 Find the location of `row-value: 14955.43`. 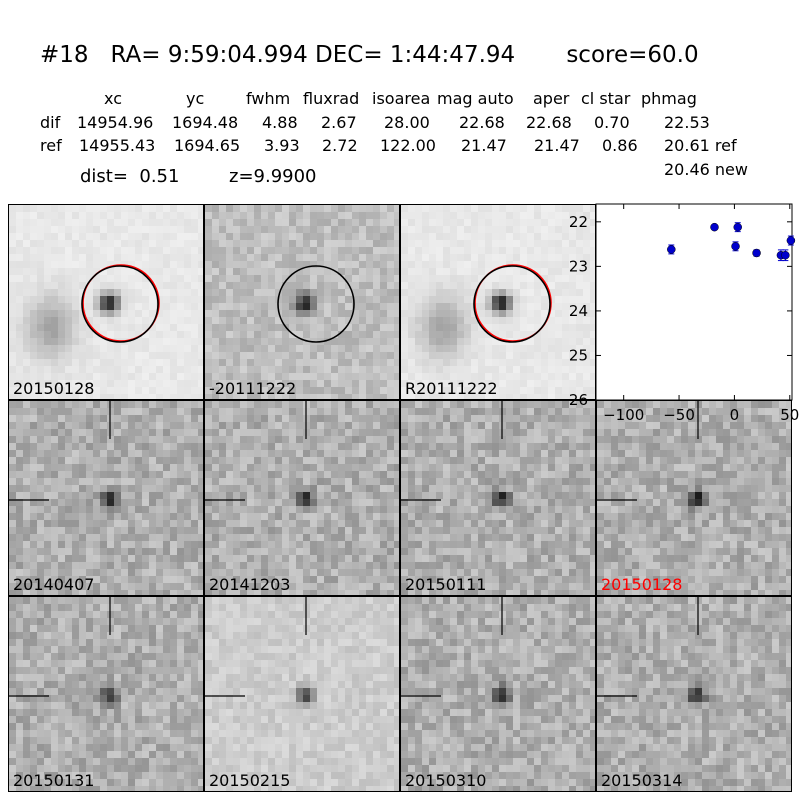

row-value: 14955.43 is located at coordinates (117, 145).